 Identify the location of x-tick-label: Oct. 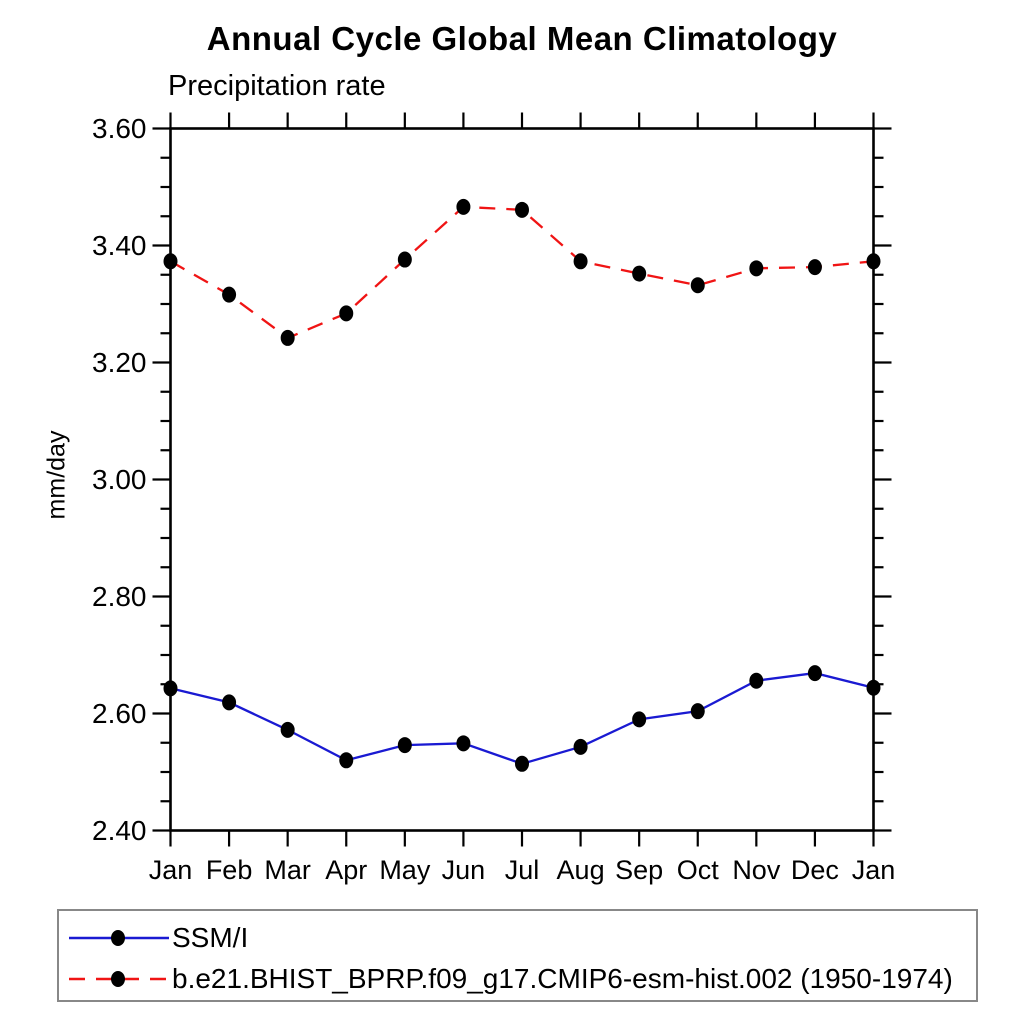
(698, 870).